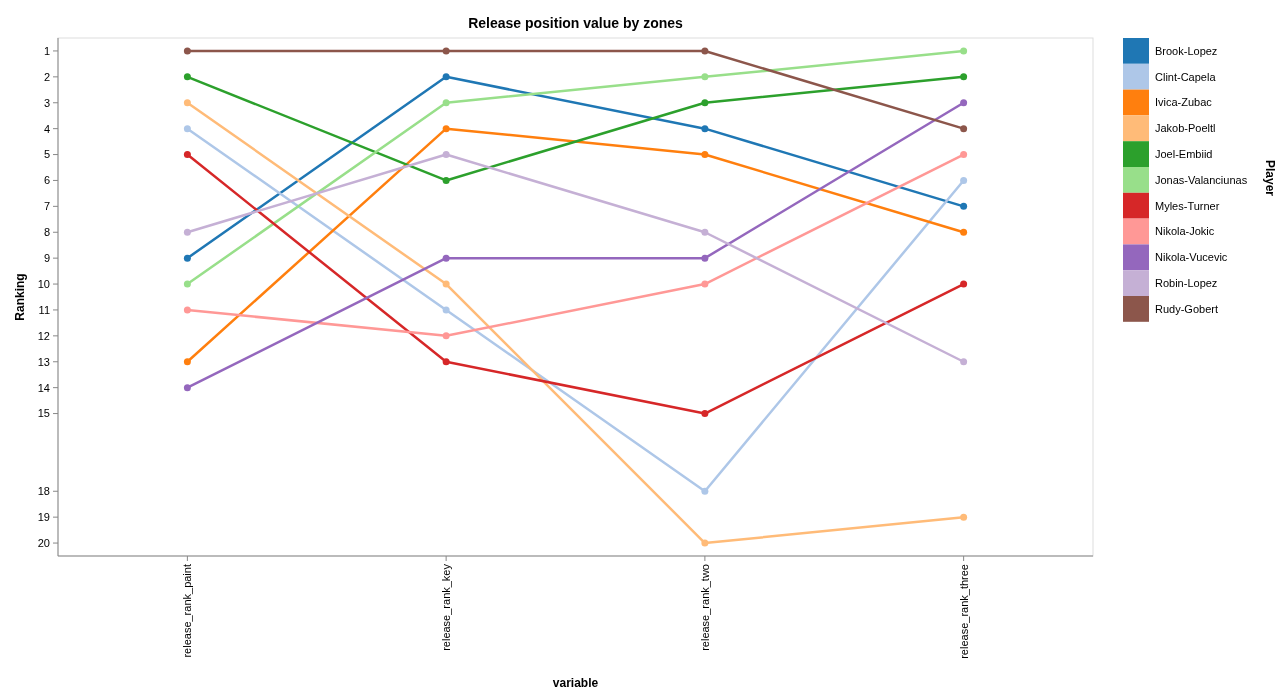  I want to click on legend-label: Nikola-Jokic, so click(1185, 231).